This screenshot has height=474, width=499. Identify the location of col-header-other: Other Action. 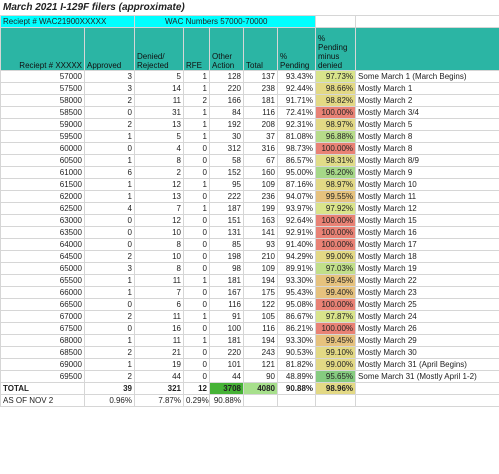
(226, 49).